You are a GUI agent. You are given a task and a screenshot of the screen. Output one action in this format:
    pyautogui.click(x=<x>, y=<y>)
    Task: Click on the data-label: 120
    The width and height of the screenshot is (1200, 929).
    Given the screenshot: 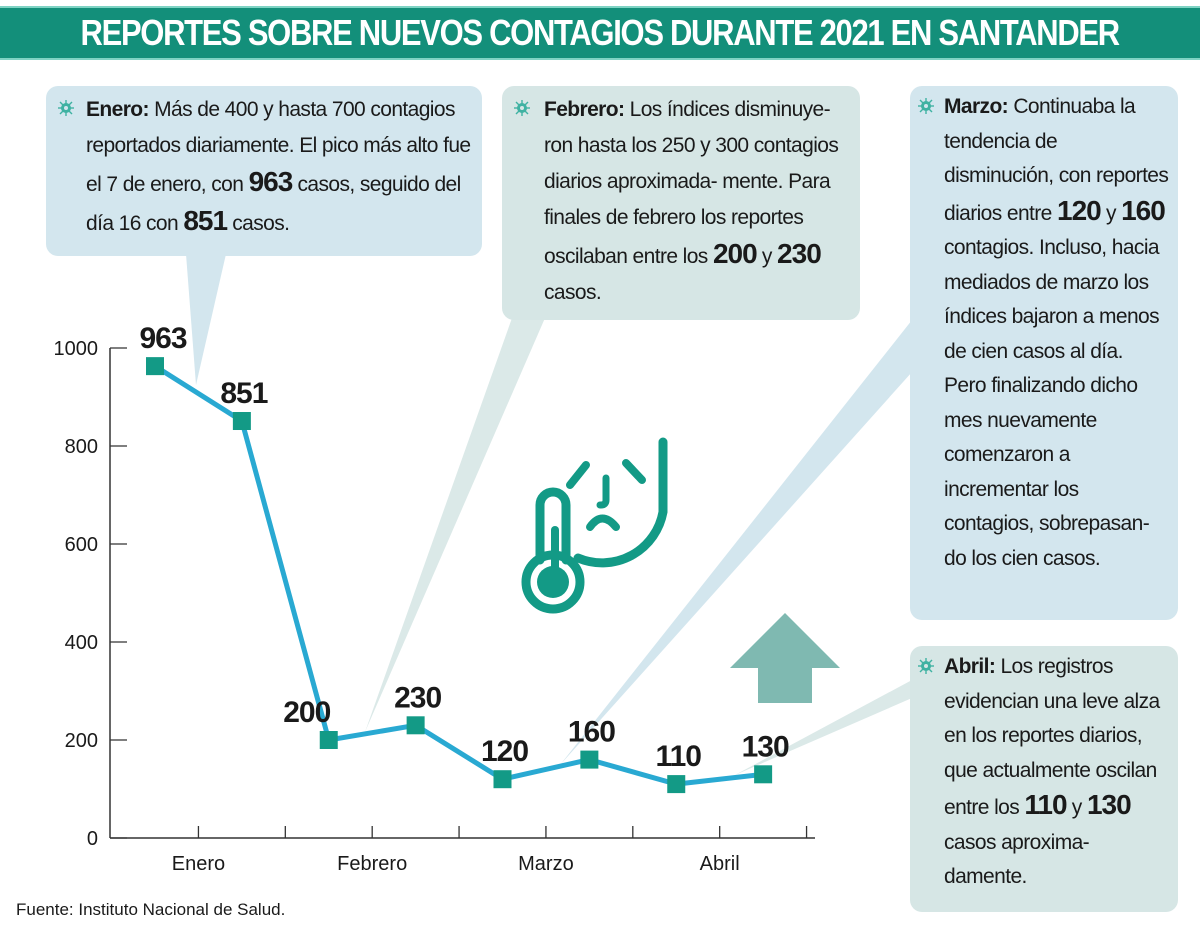 What is the action you would take?
    pyautogui.click(x=504, y=751)
    